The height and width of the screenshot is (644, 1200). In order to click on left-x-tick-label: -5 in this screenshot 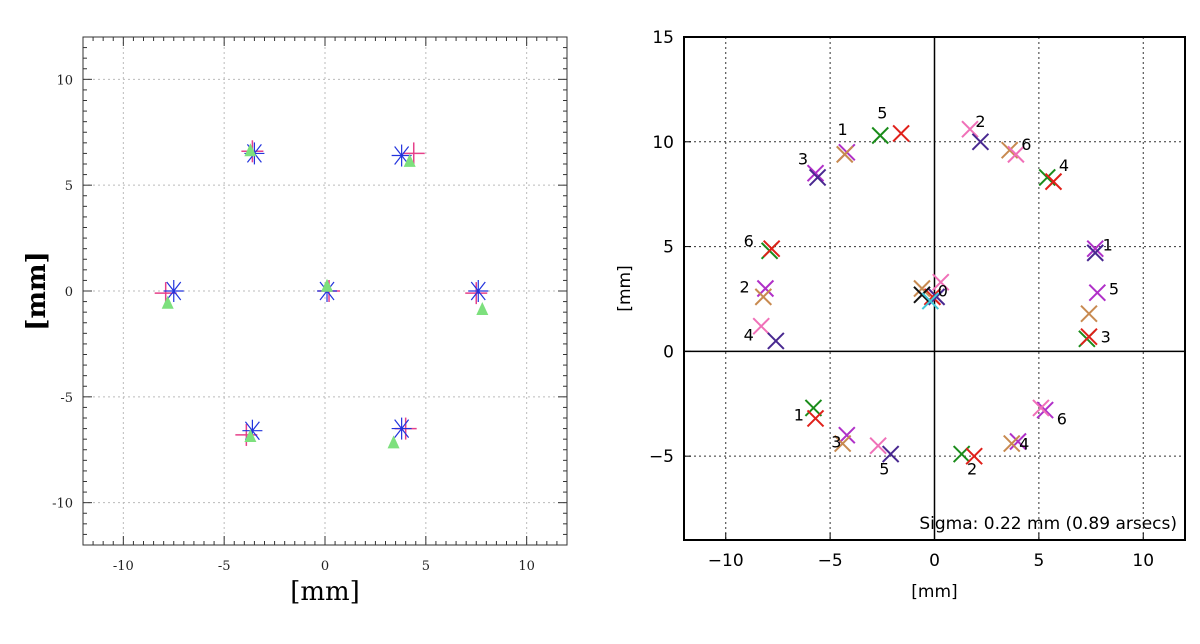, I will do `click(224, 566)`.